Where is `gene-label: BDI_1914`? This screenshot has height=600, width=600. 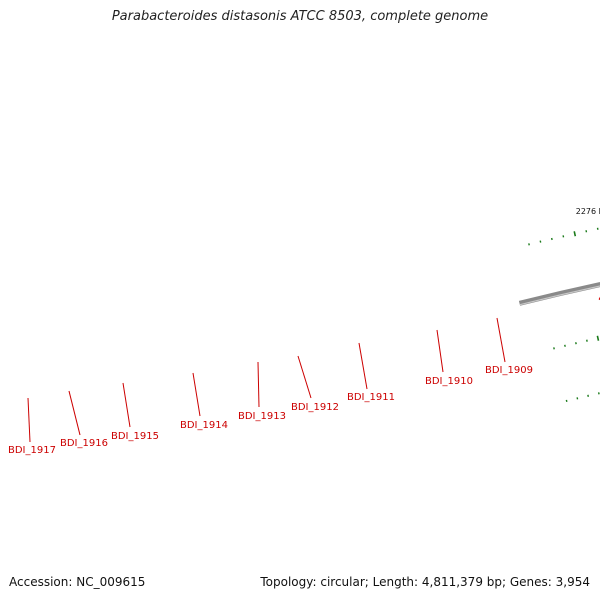
gene-label: BDI_1914 is located at coordinates (204, 425).